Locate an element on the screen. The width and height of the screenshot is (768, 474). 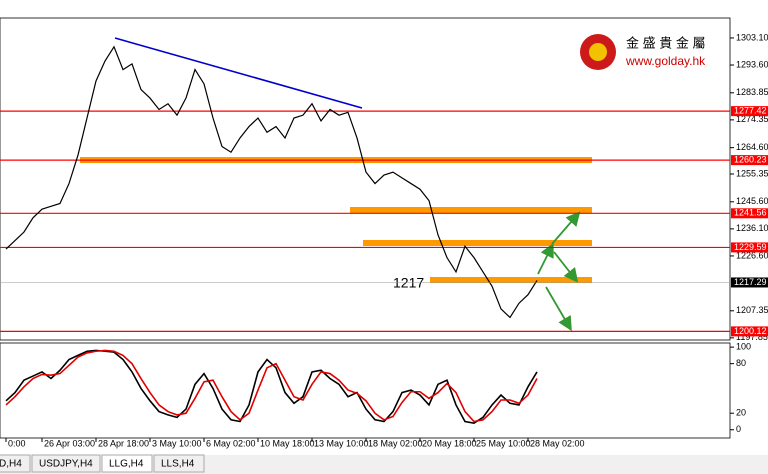
logo-name: 金 盛 貴 金 屬 is located at coordinates (665, 42).